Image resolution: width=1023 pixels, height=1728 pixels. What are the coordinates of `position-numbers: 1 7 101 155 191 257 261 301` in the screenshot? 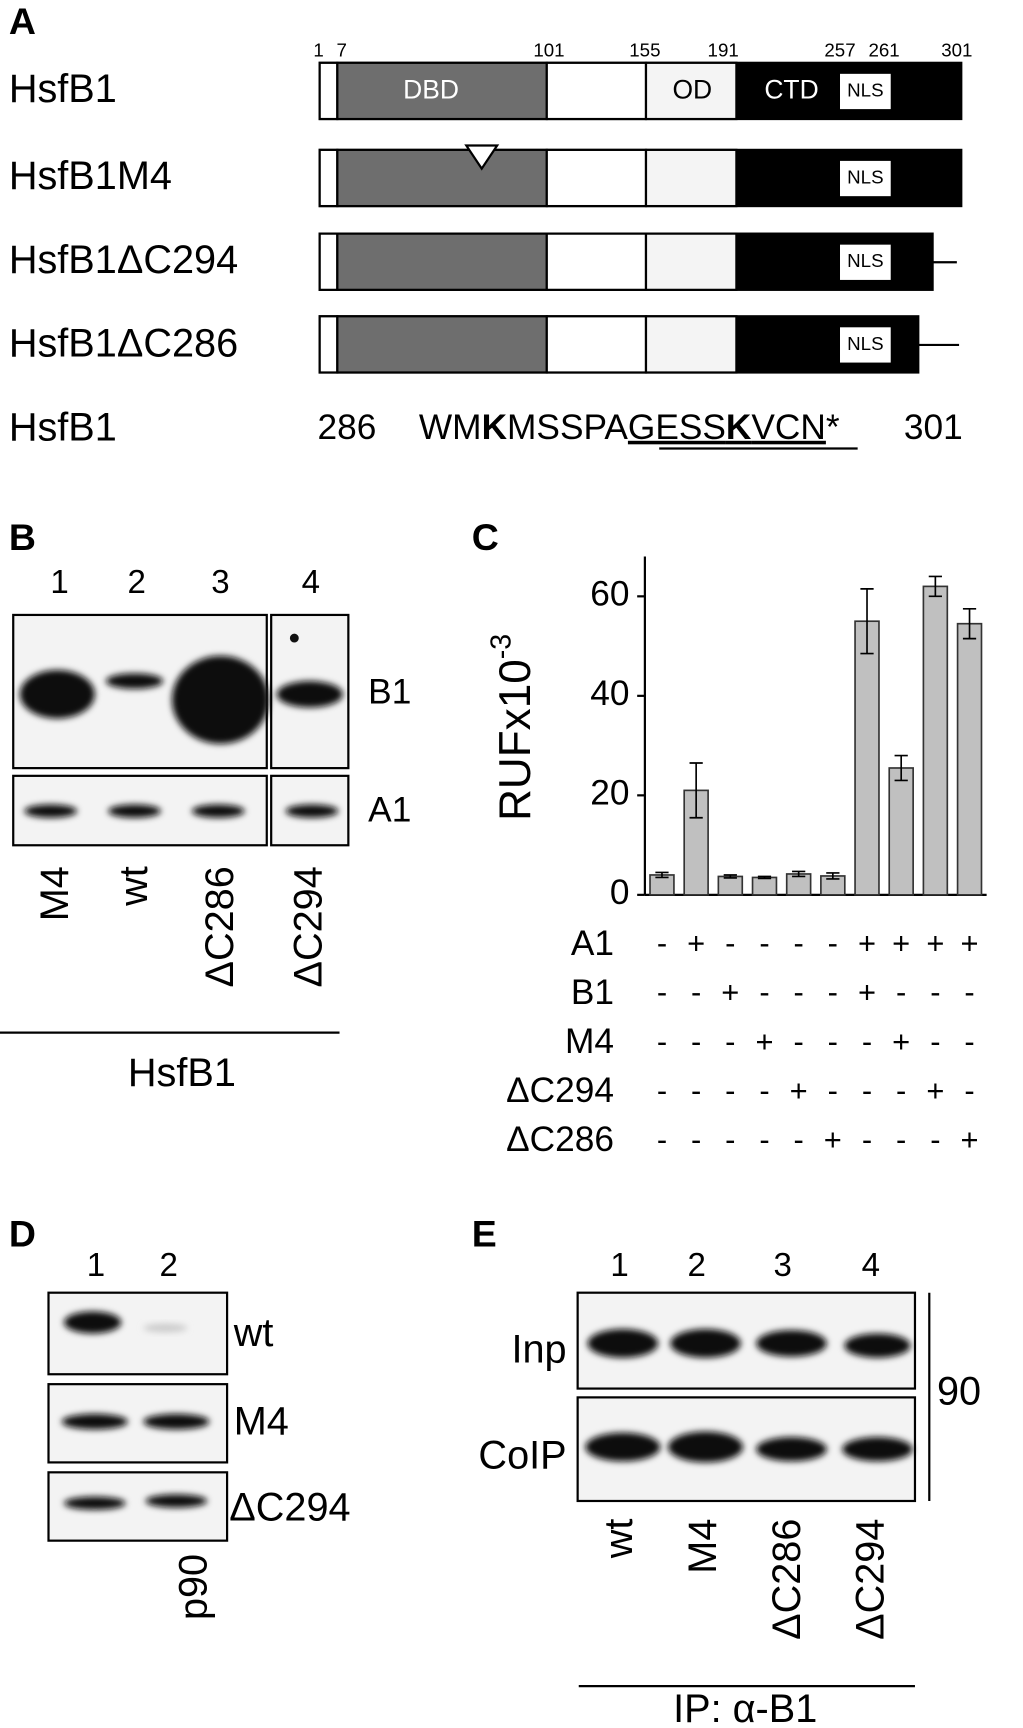 It's located at (642, 50).